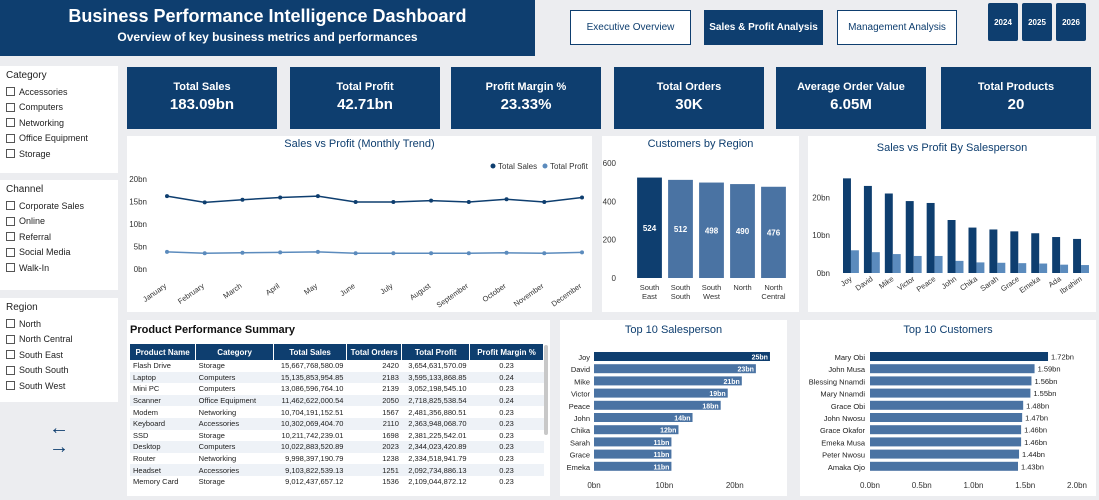 The width and height of the screenshot is (1099, 500). What do you see at coordinates (614, 278) in the screenshot?
I see `y-tick-label: 0` at bounding box center [614, 278].